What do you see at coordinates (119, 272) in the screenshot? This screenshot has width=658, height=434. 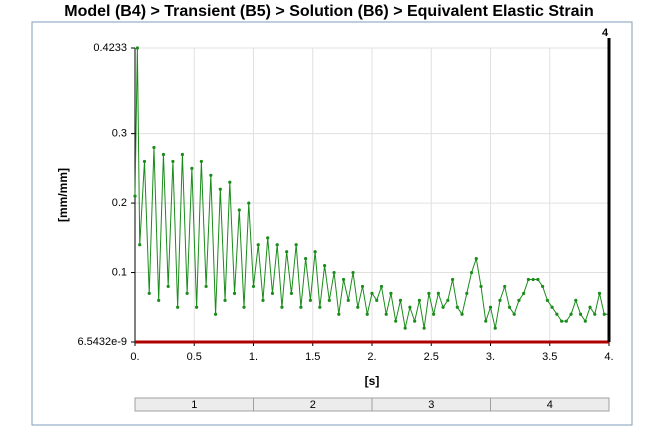 I see `y-tick-label: 0.1` at bounding box center [119, 272].